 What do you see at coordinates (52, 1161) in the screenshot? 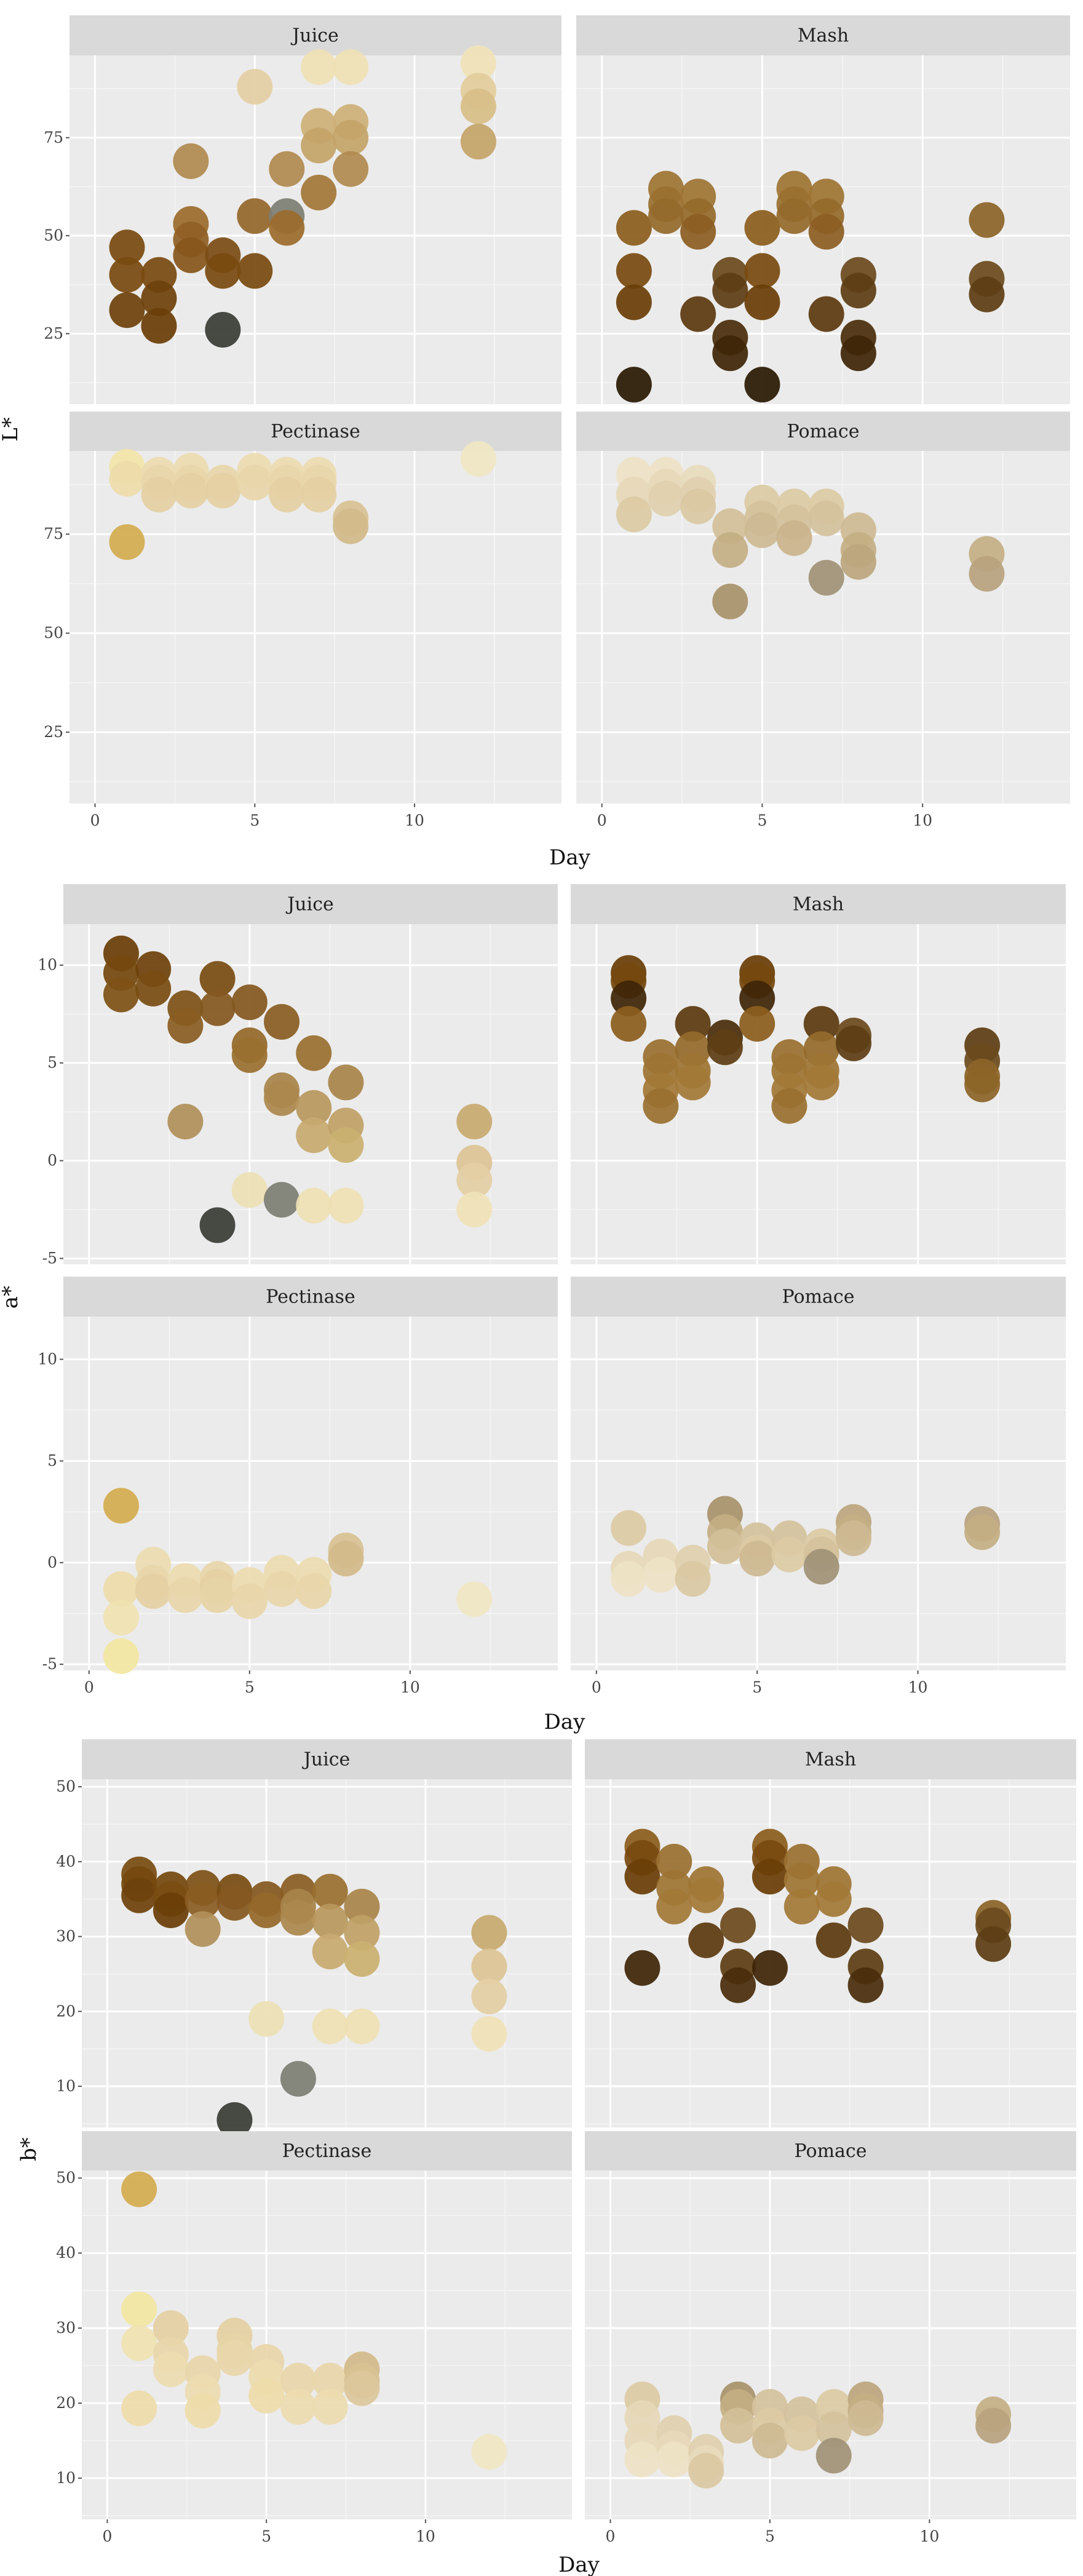
I see `y-tick-label: 0` at bounding box center [52, 1161].